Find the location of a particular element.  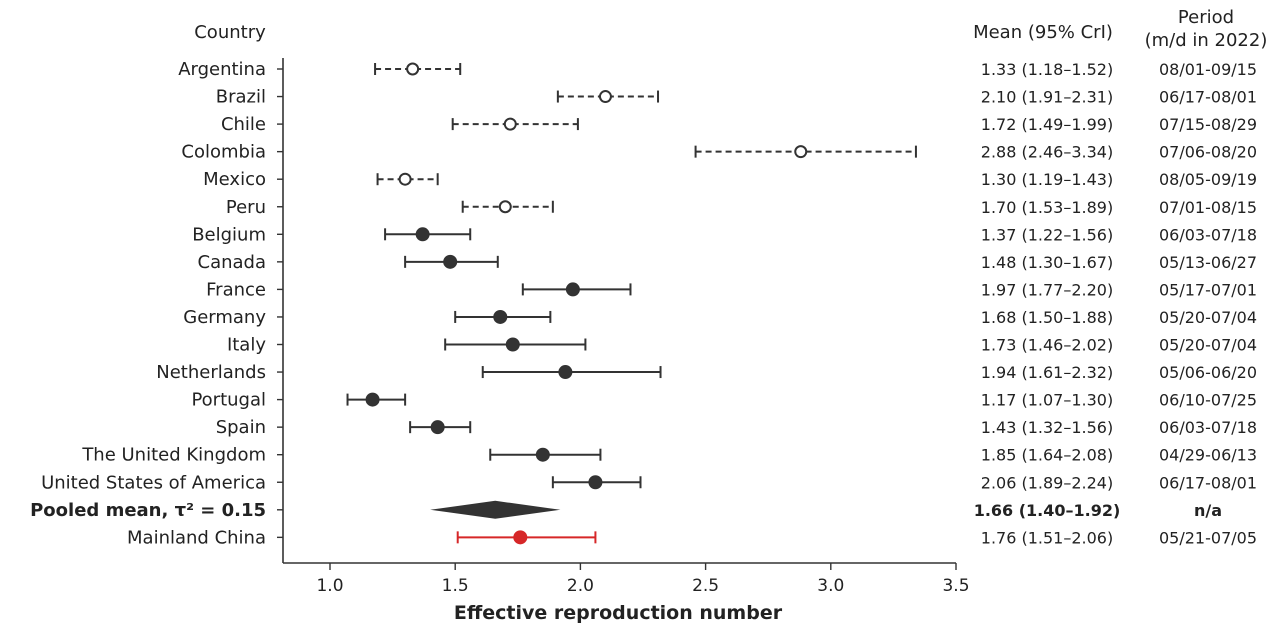

mean-ci-value: 1.85 (1.64–2.08) is located at coordinates (1047, 455).